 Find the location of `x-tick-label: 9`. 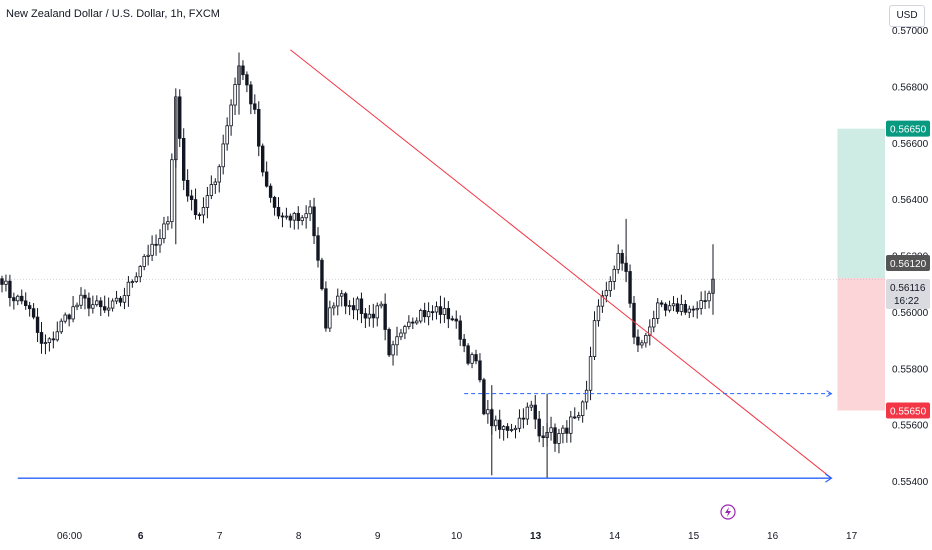

x-tick-label: 9 is located at coordinates (378, 536).